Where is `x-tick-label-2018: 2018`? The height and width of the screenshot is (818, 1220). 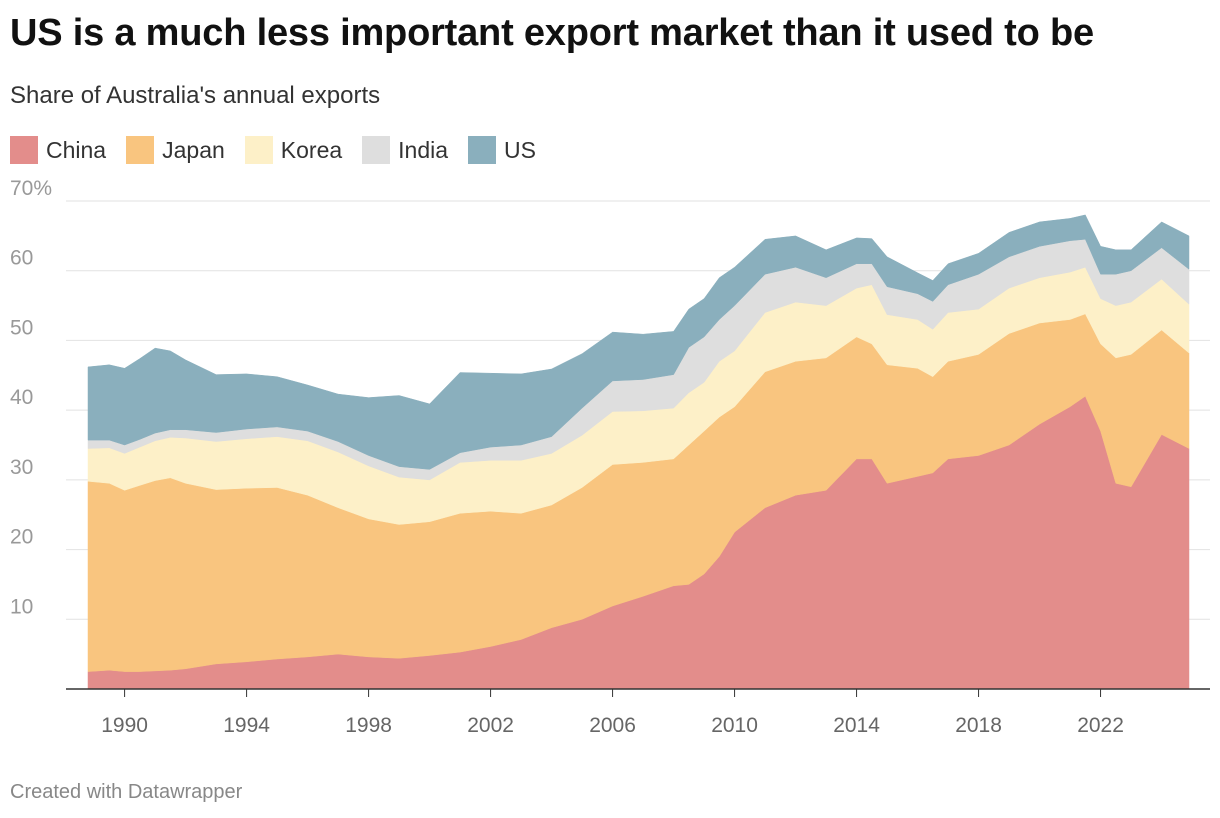 x-tick-label-2018: 2018 is located at coordinates (978, 725).